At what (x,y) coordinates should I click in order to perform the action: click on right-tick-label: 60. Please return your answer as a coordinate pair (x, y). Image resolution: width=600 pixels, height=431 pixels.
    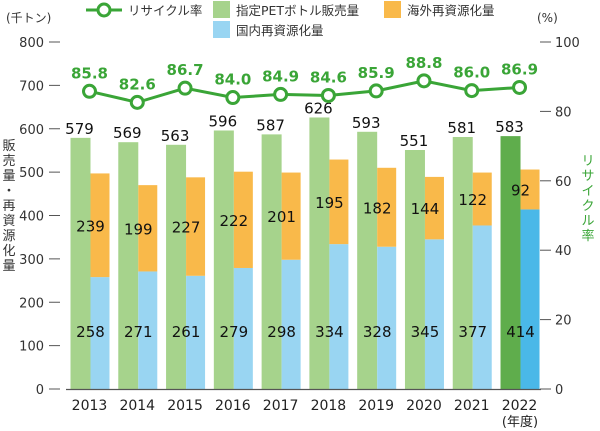
    Looking at the image, I should click on (563, 182).